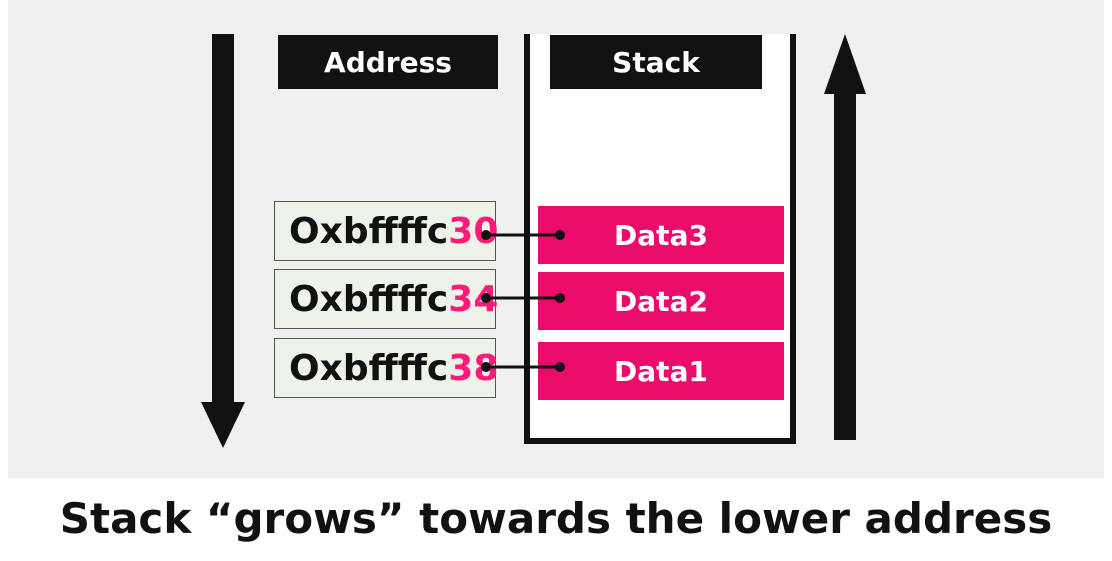 The width and height of the screenshot is (1112, 561). Describe the element at coordinates (556, 518) in the screenshot. I see `diagram-caption: Stack “grows” towards the lower address` at that location.